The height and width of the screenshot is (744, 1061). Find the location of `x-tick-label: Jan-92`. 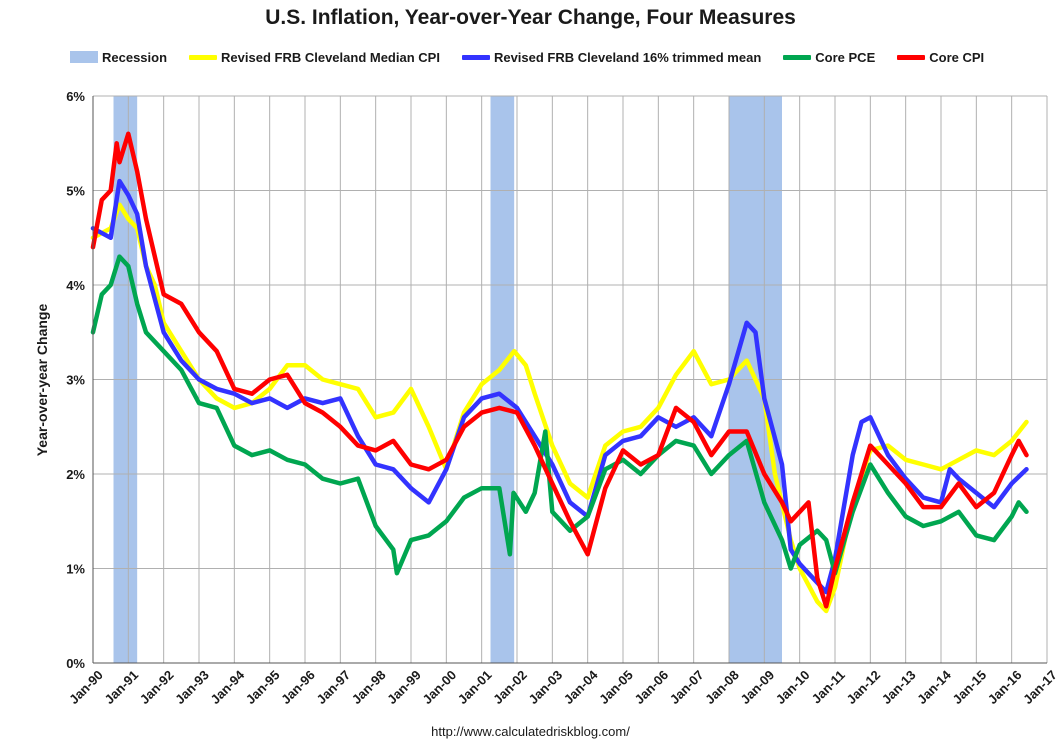

x-tick-label: Jan-92 is located at coordinates (157, 687).